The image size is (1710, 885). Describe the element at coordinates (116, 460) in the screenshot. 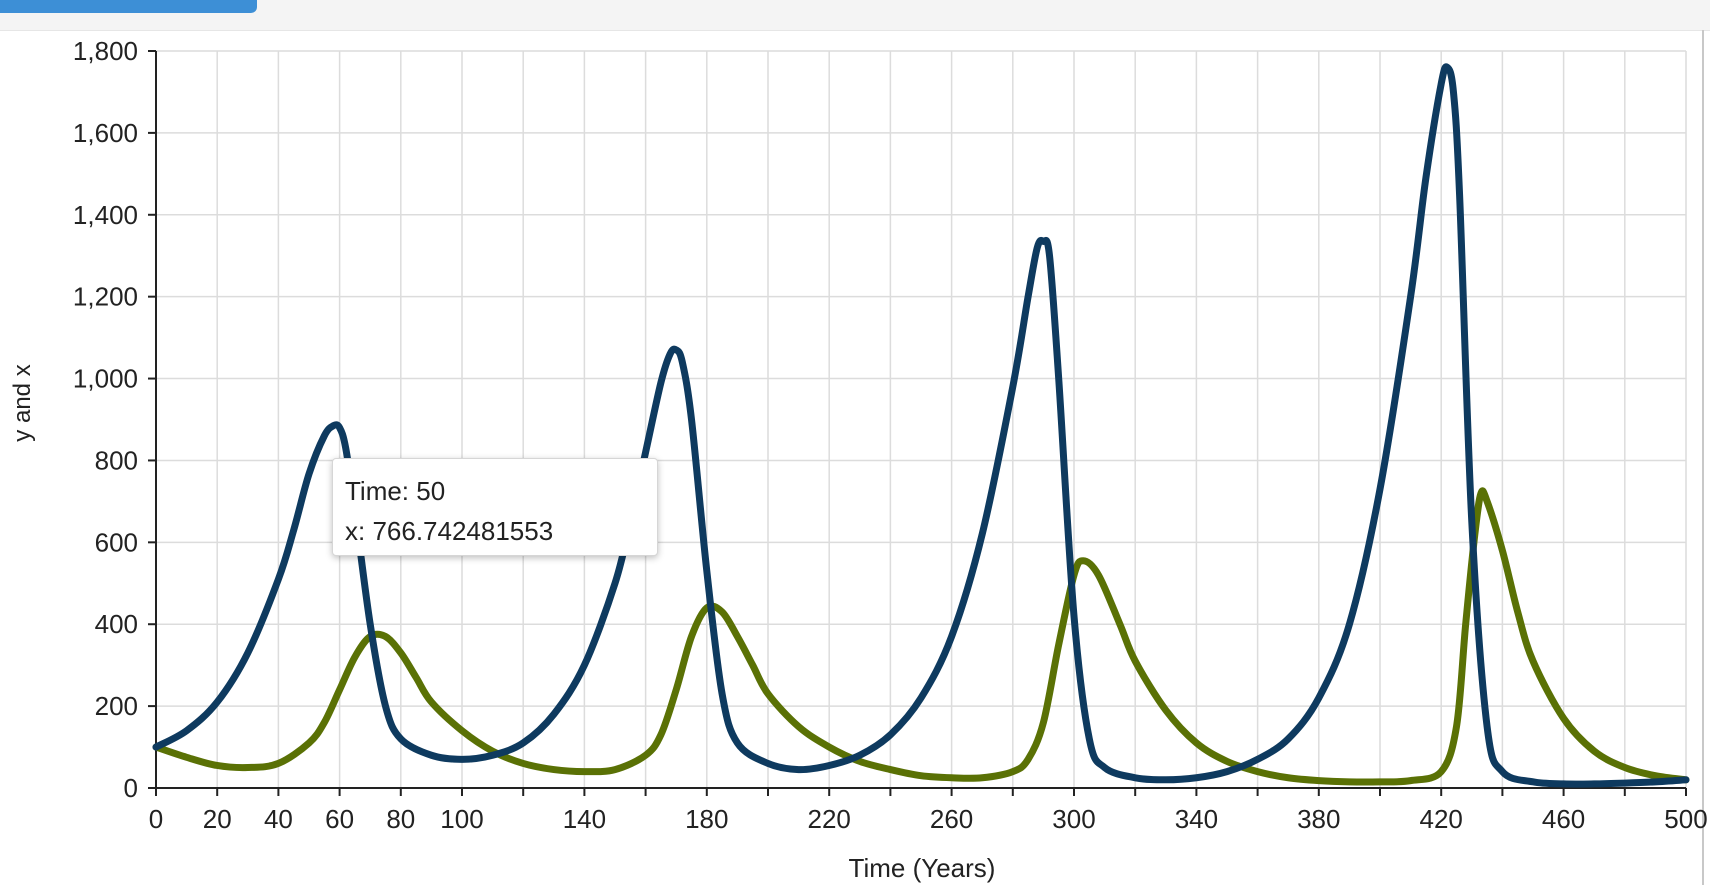

I see `y-tick-label: 800` at that location.